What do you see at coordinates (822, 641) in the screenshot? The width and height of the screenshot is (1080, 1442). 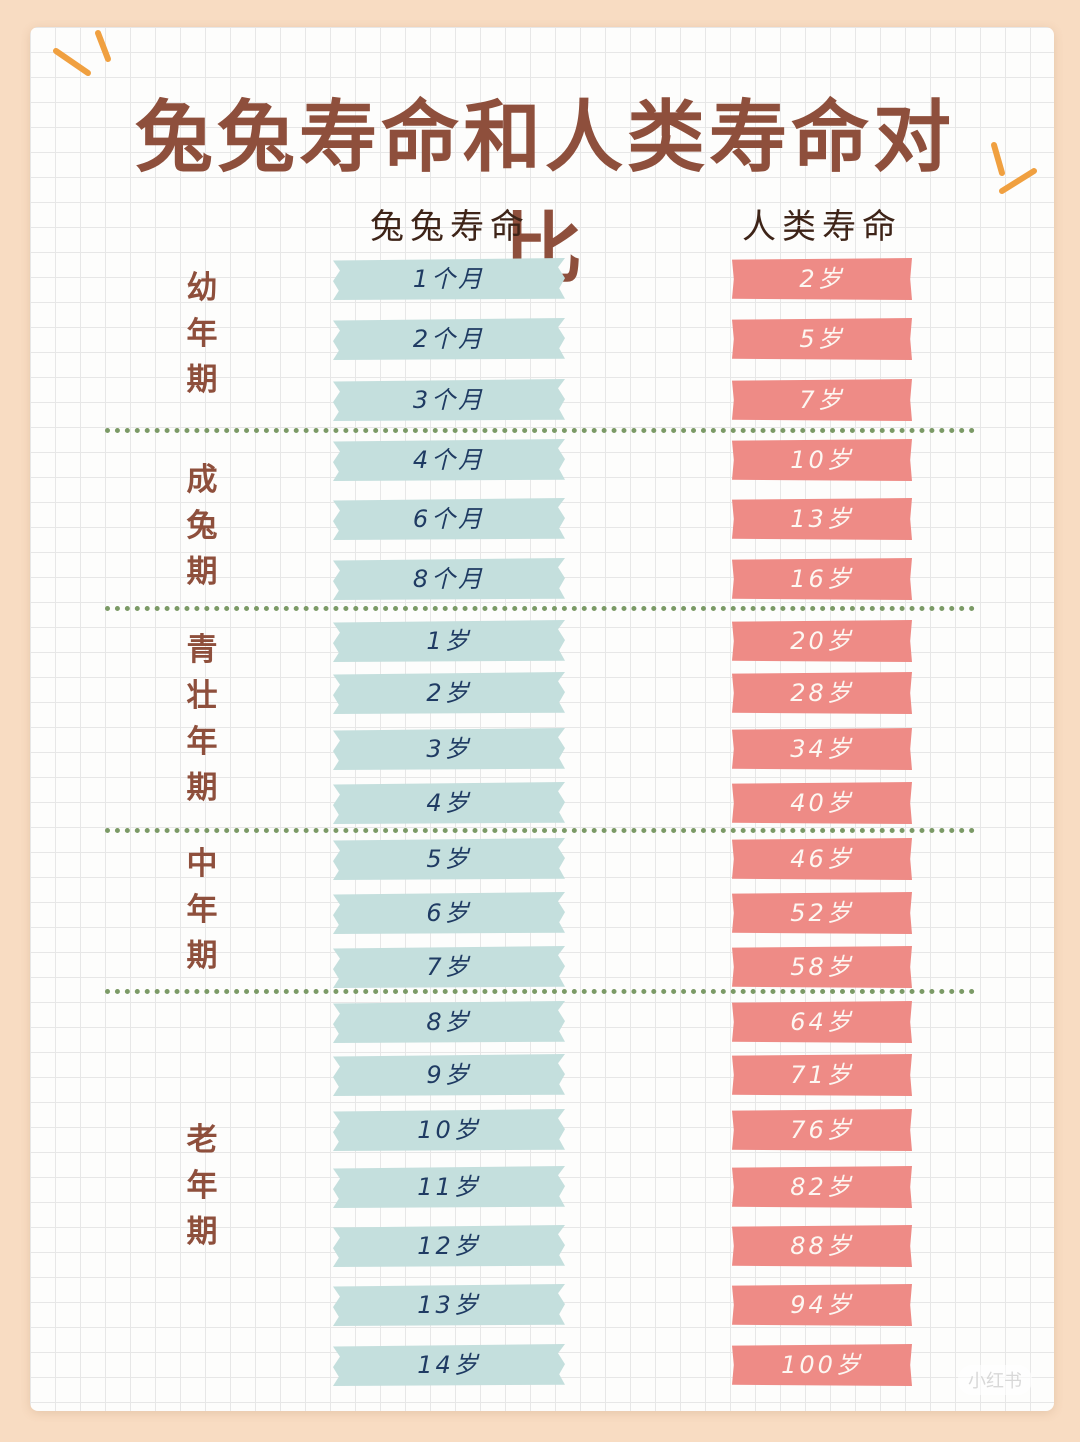 I see `human-age-tape: 20岁` at bounding box center [822, 641].